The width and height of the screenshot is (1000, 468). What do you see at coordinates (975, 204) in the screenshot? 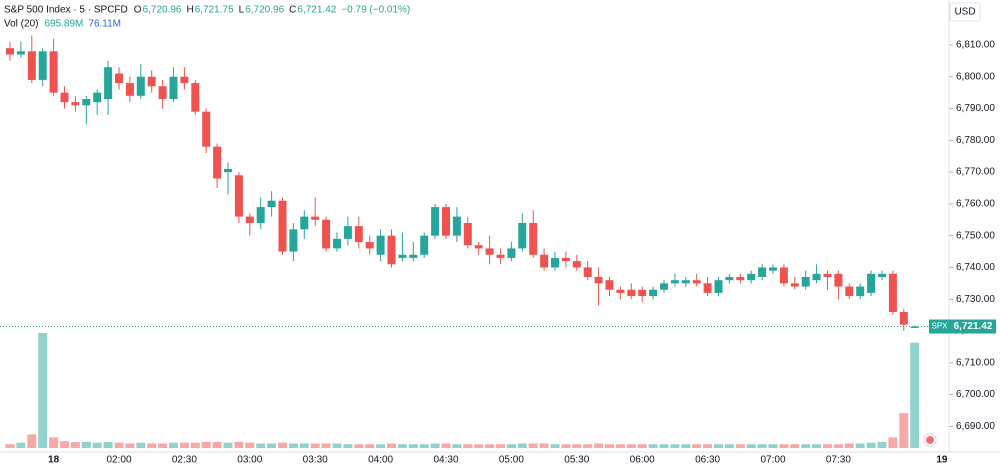
I see `y-tick-label: 6,760.00` at bounding box center [975, 204].